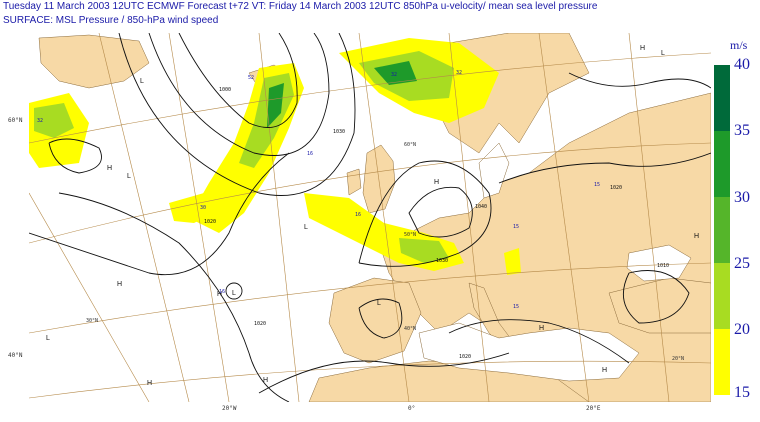 This screenshot has width=760, height=422. Describe the element at coordinates (379, 303) in the screenshot. I see `pressure-l-iberia: L` at that location.